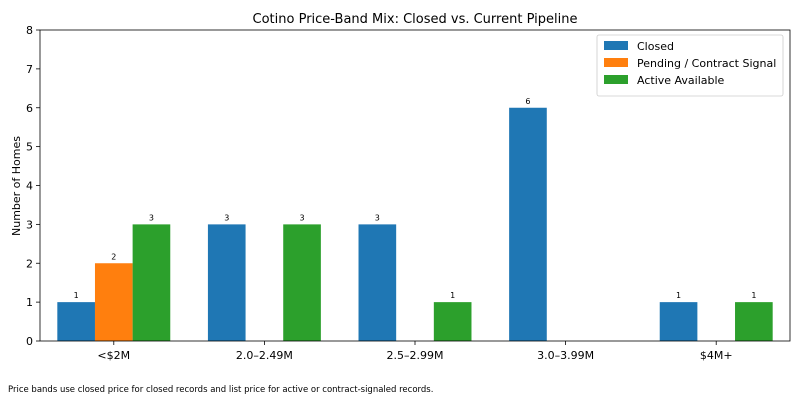  What do you see at coordinates (264, 355) in the screenshot?
I see `x-tick-label: 2.0–2.49M` at bounding box center [264, 355].